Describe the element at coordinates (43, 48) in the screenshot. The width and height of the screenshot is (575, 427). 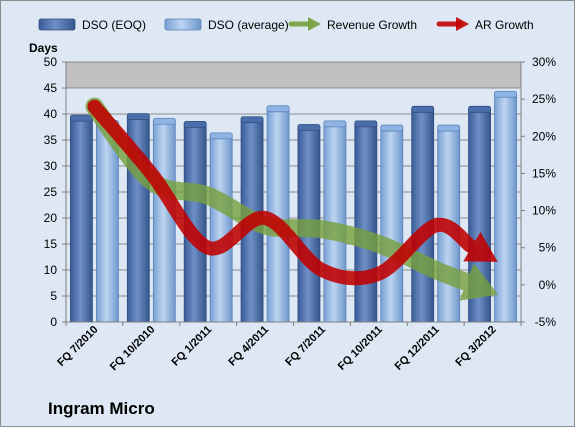
I see `y-axis-title: Days` at that location.